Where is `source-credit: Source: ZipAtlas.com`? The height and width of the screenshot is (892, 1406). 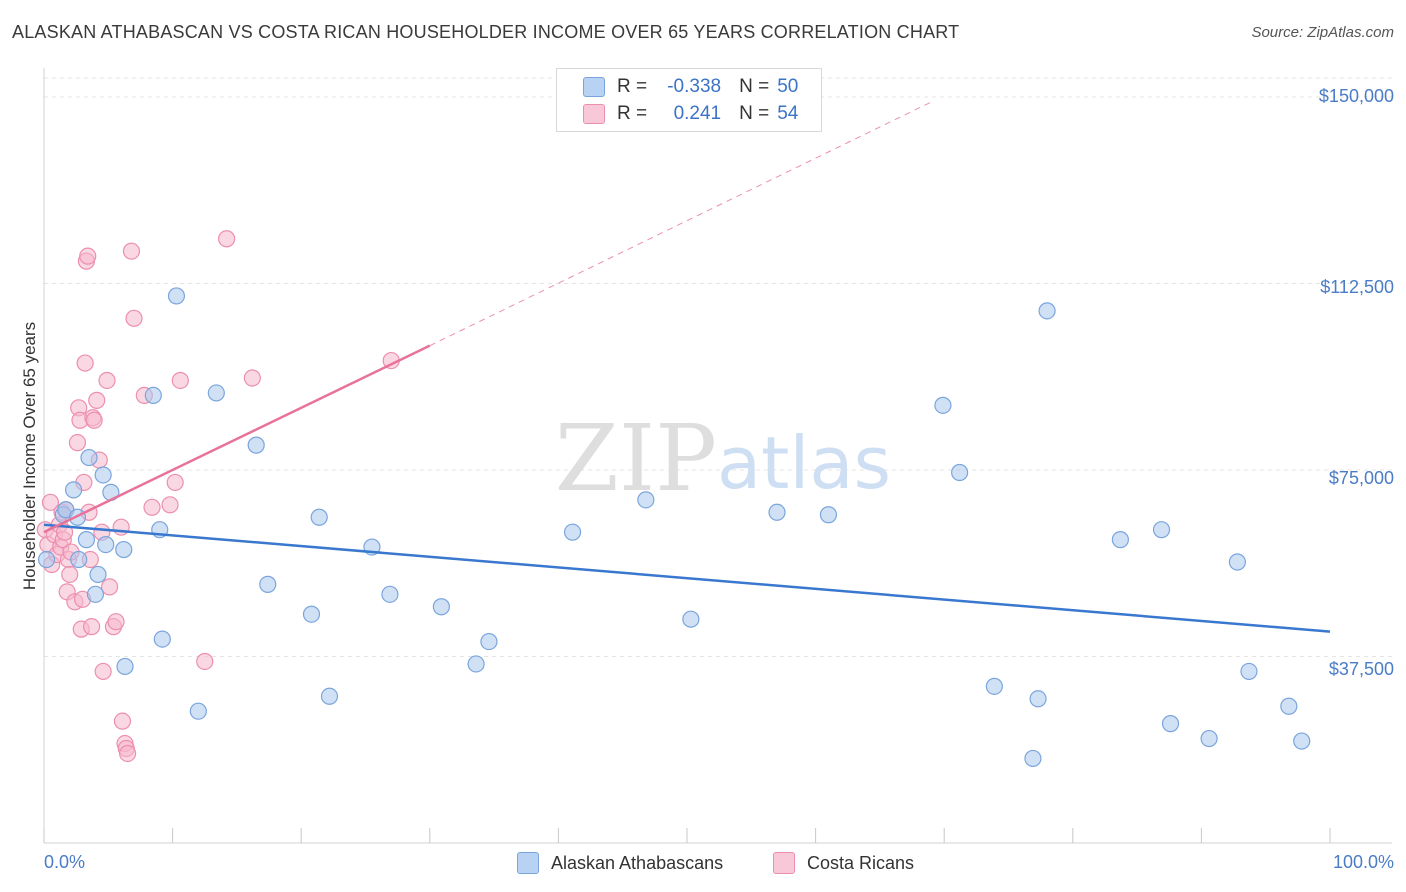 source-credit: Source: ZipAtlas.com is located at coordinates (1322, 32).